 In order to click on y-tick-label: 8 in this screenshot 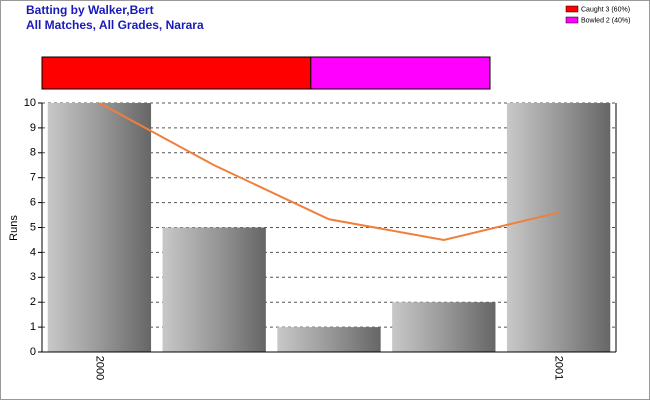, I will do `click(33, 153)`.